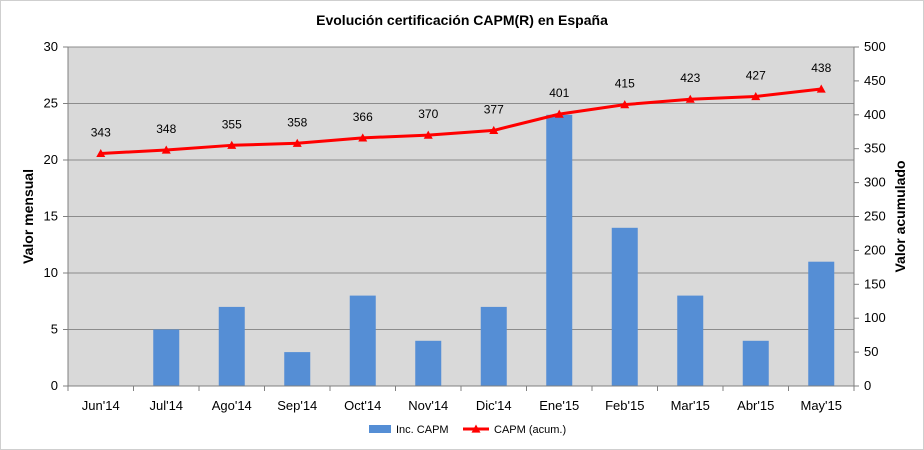 Image resolution: width=924 pixels, height=450 pixels. Describe the element at coordinates (101, 132) in the screenshot. I see `data-label: 343` at that location.